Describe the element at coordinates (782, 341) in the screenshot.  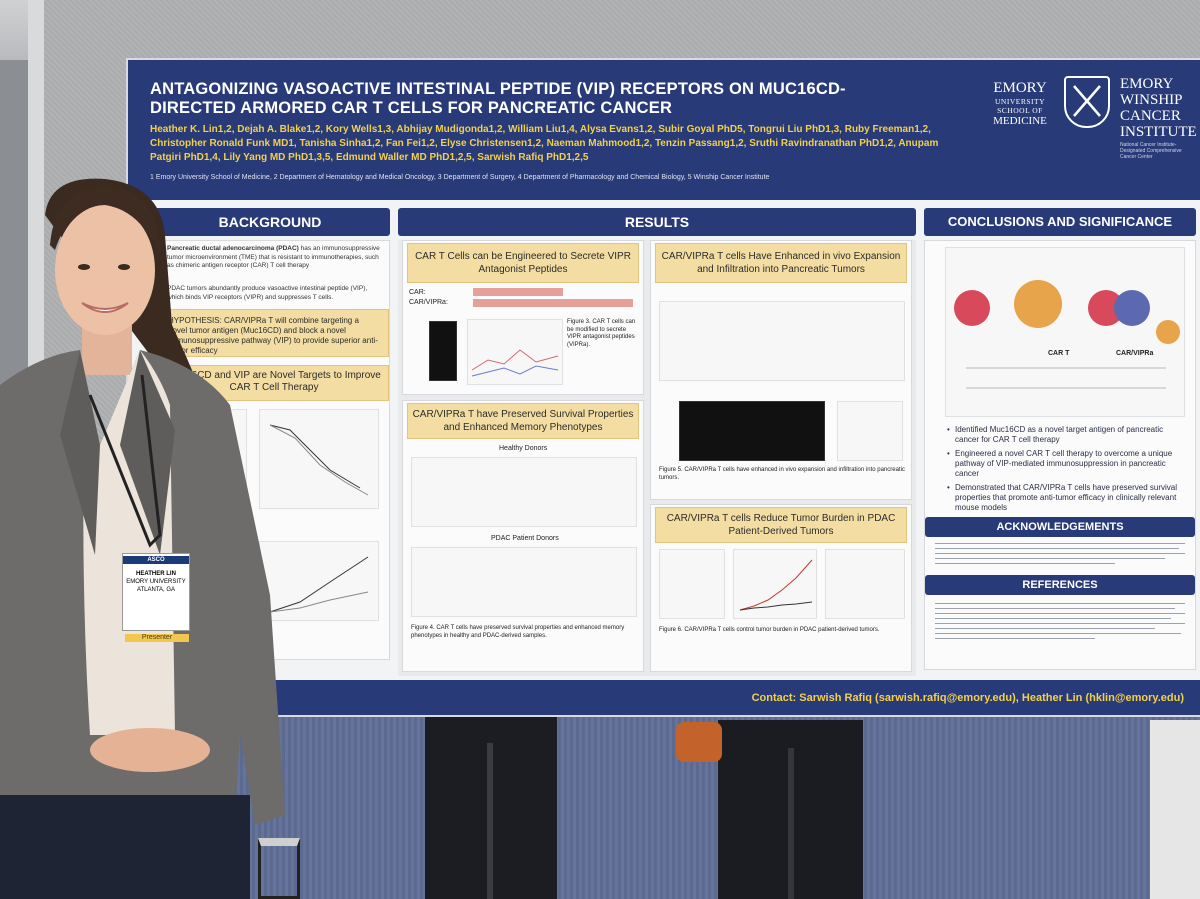
I see `expansion-charts` at that location.